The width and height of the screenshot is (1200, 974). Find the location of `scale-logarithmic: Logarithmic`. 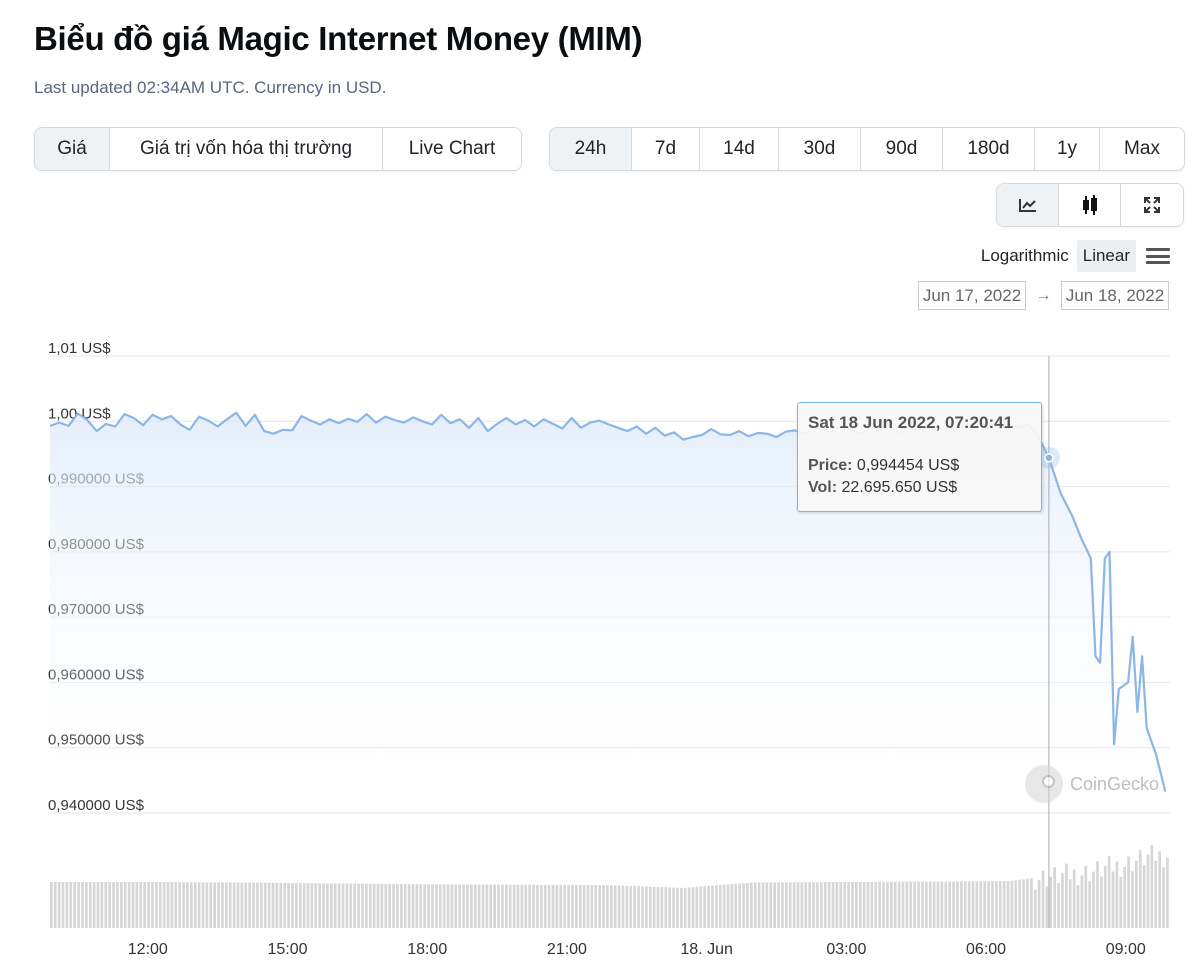

scale-logarithmic: Logarithmic is located at coordinates (1024, 255).